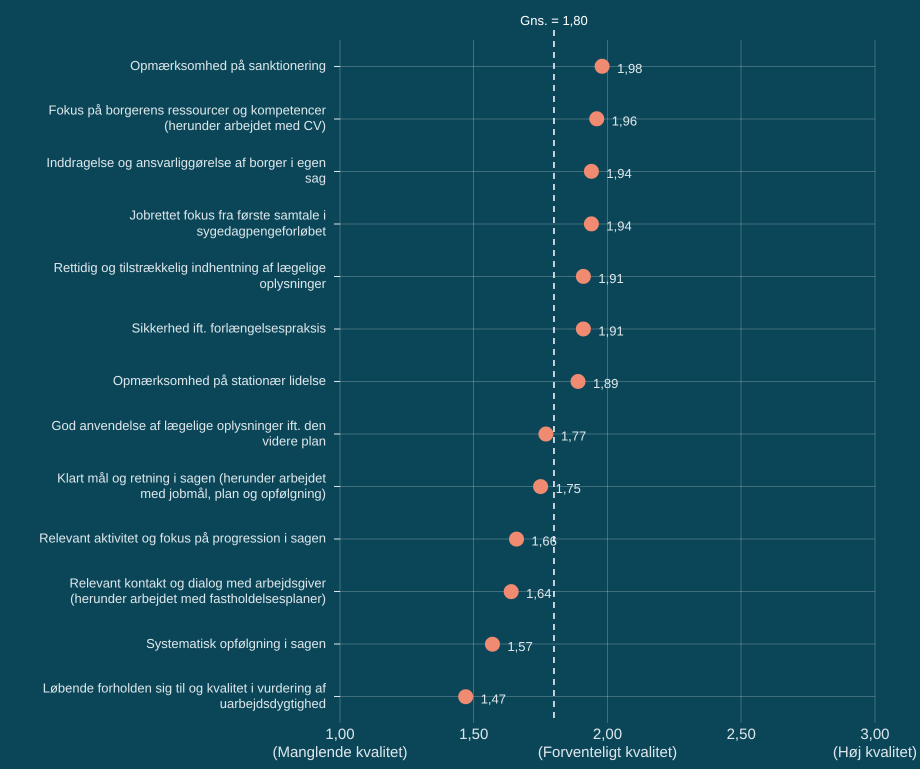 The image size is (920, 769). Describe the element at coordinates (568, 488) in the screenshot. I see `data-label: 1,75` at that location.